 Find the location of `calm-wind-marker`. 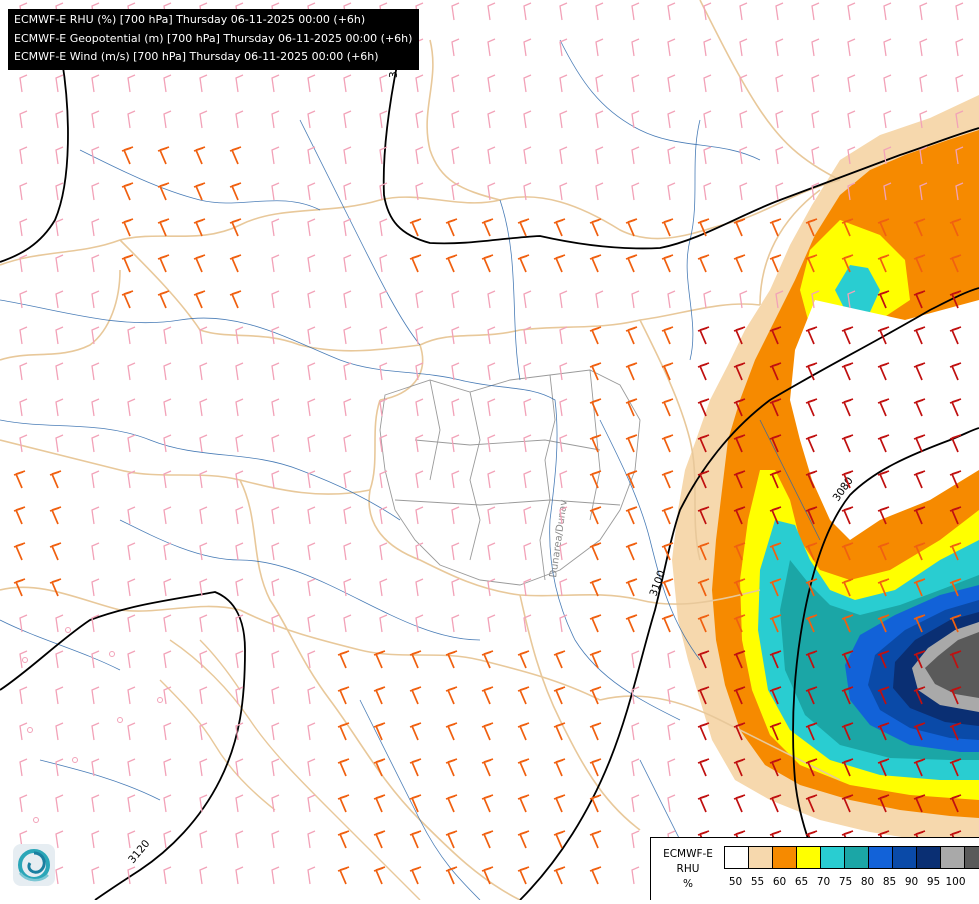

calm-wind-marker is located at coordinates (68, 630).